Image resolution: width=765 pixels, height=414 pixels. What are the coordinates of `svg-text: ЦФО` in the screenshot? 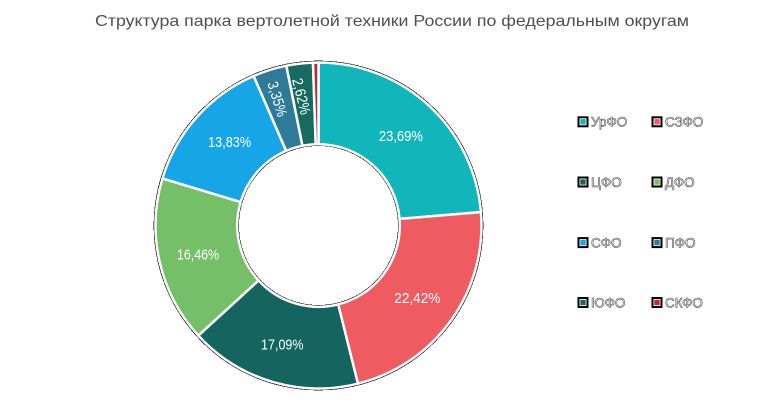 It's located at (606, 182).